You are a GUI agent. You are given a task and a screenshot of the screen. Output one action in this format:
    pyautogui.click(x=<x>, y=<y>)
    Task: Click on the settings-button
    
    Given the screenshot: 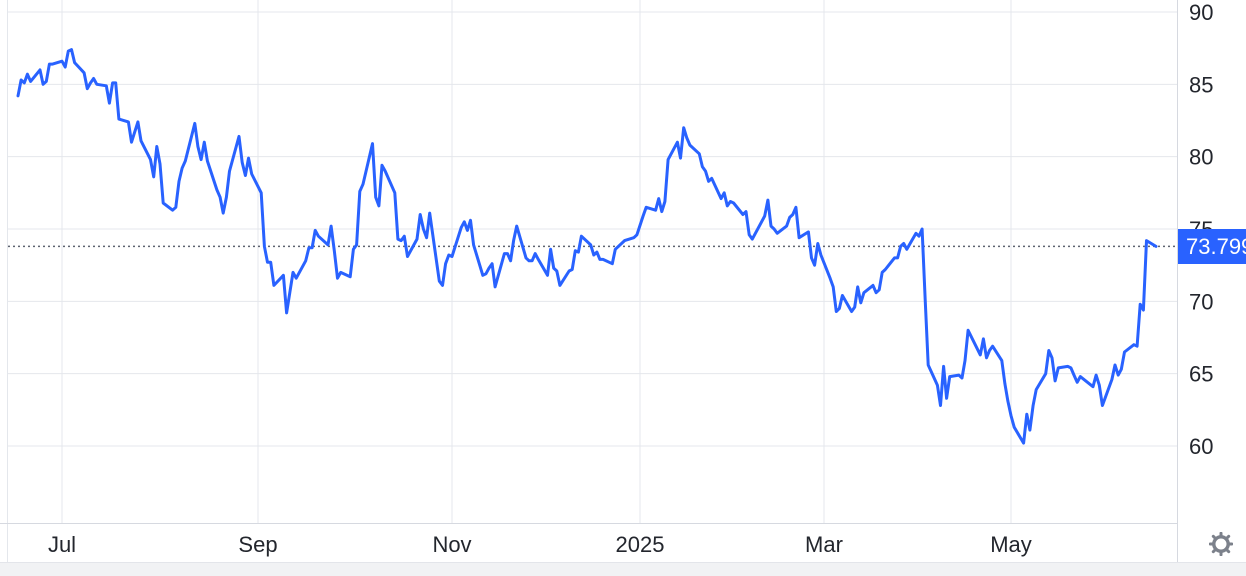 What is the action you would take?
    pyautogui.click(x=1221, y=544)
    